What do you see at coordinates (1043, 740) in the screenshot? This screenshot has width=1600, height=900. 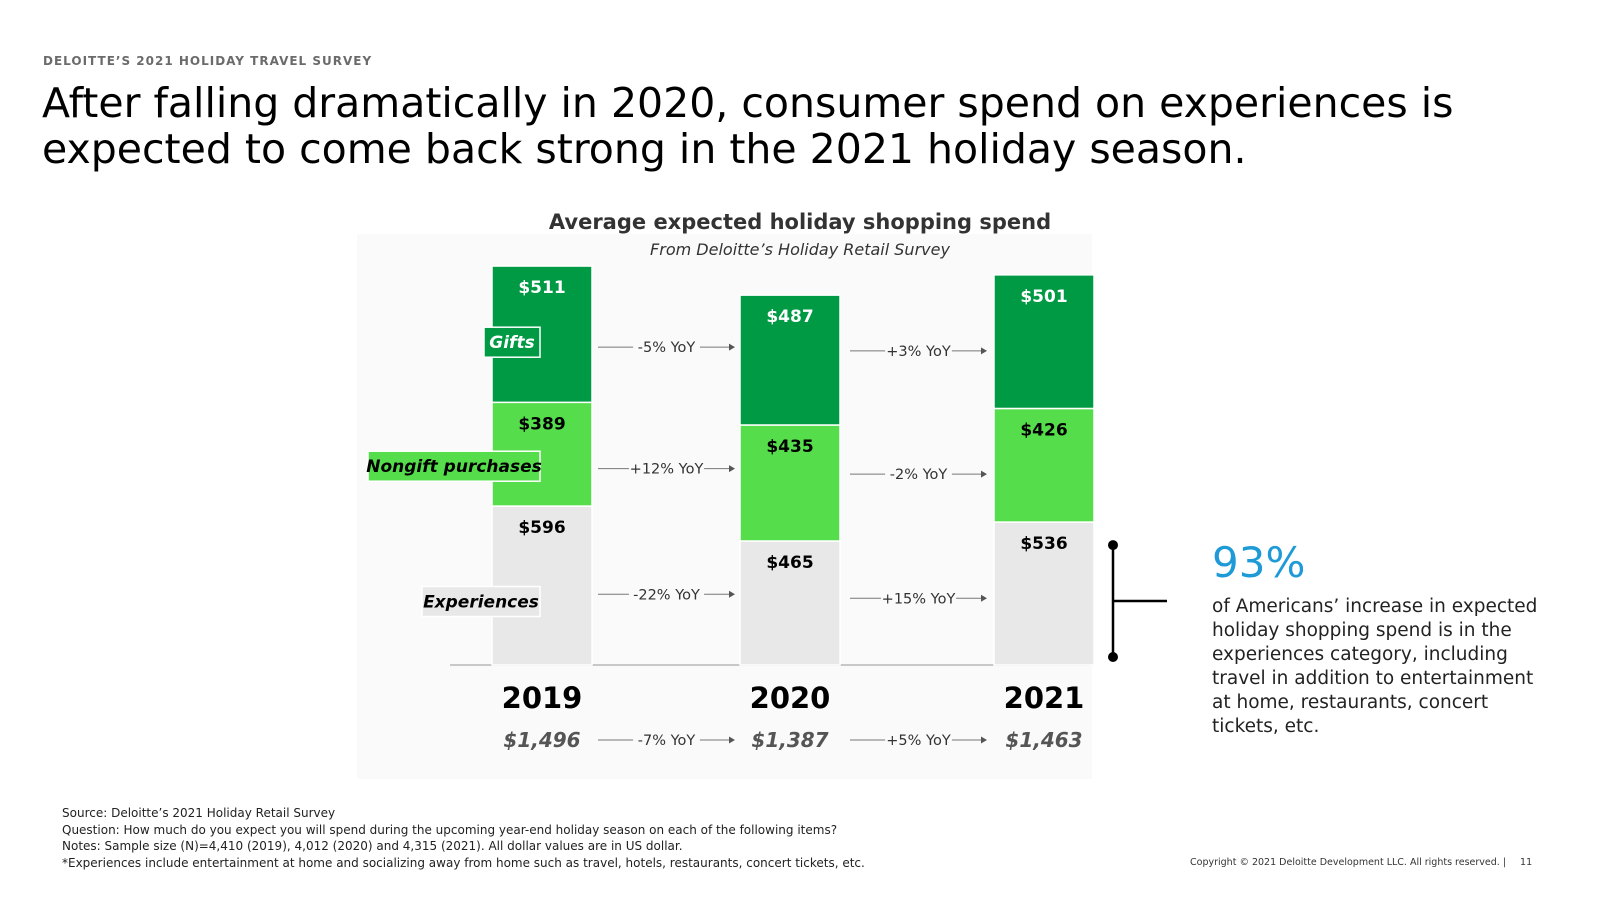 I see `total-label: $1,463` at bounding box center [1043, 740].